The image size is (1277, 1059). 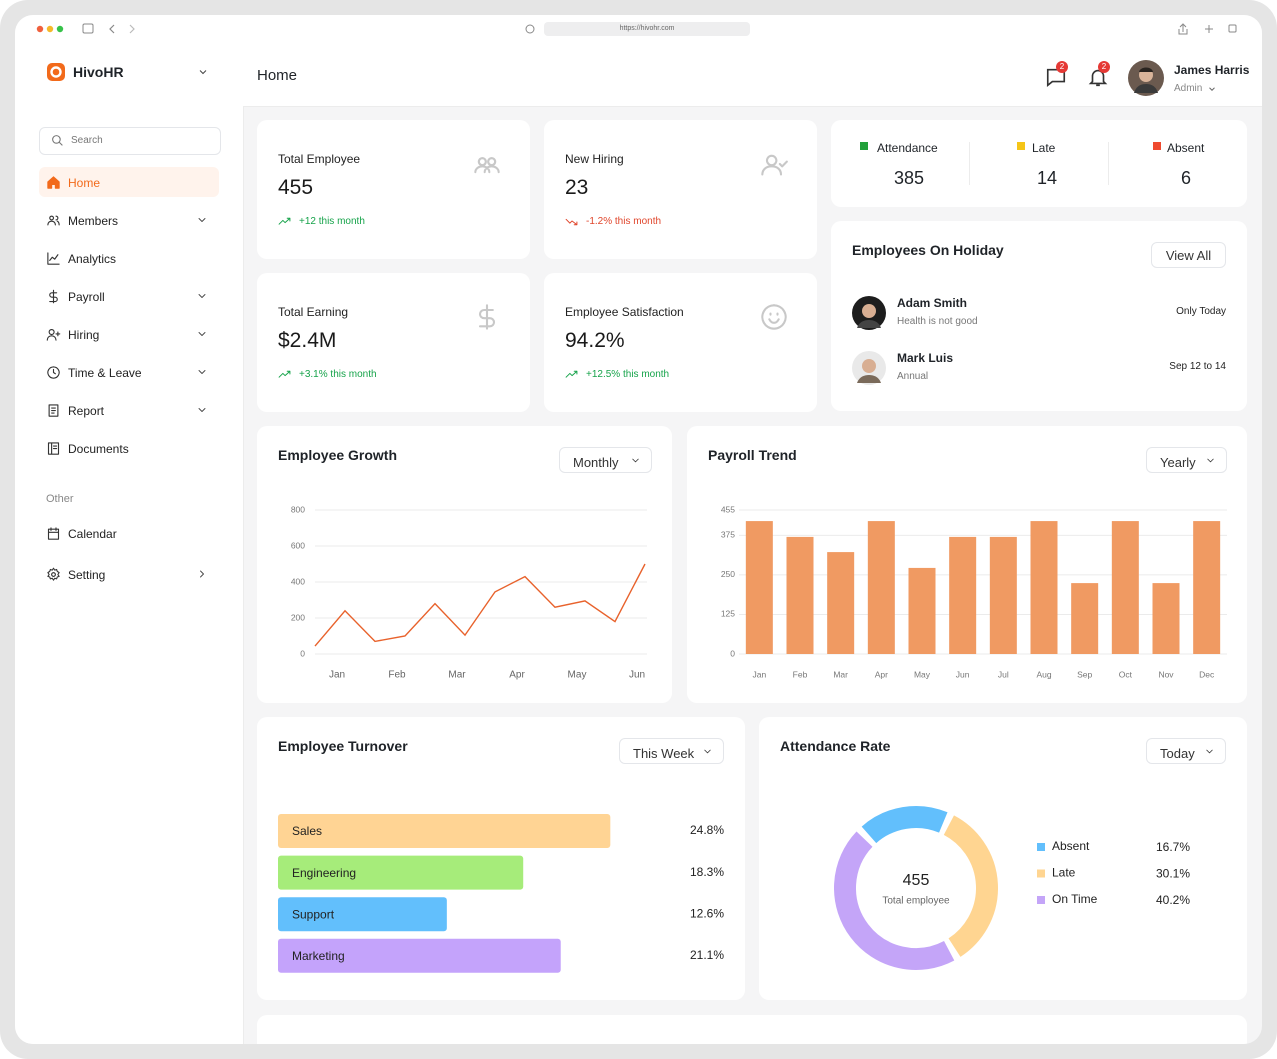 What do you see at coordinates (130, 141) in the screenshot?
I see `search-box: Search` at bounding box center [130, 141].